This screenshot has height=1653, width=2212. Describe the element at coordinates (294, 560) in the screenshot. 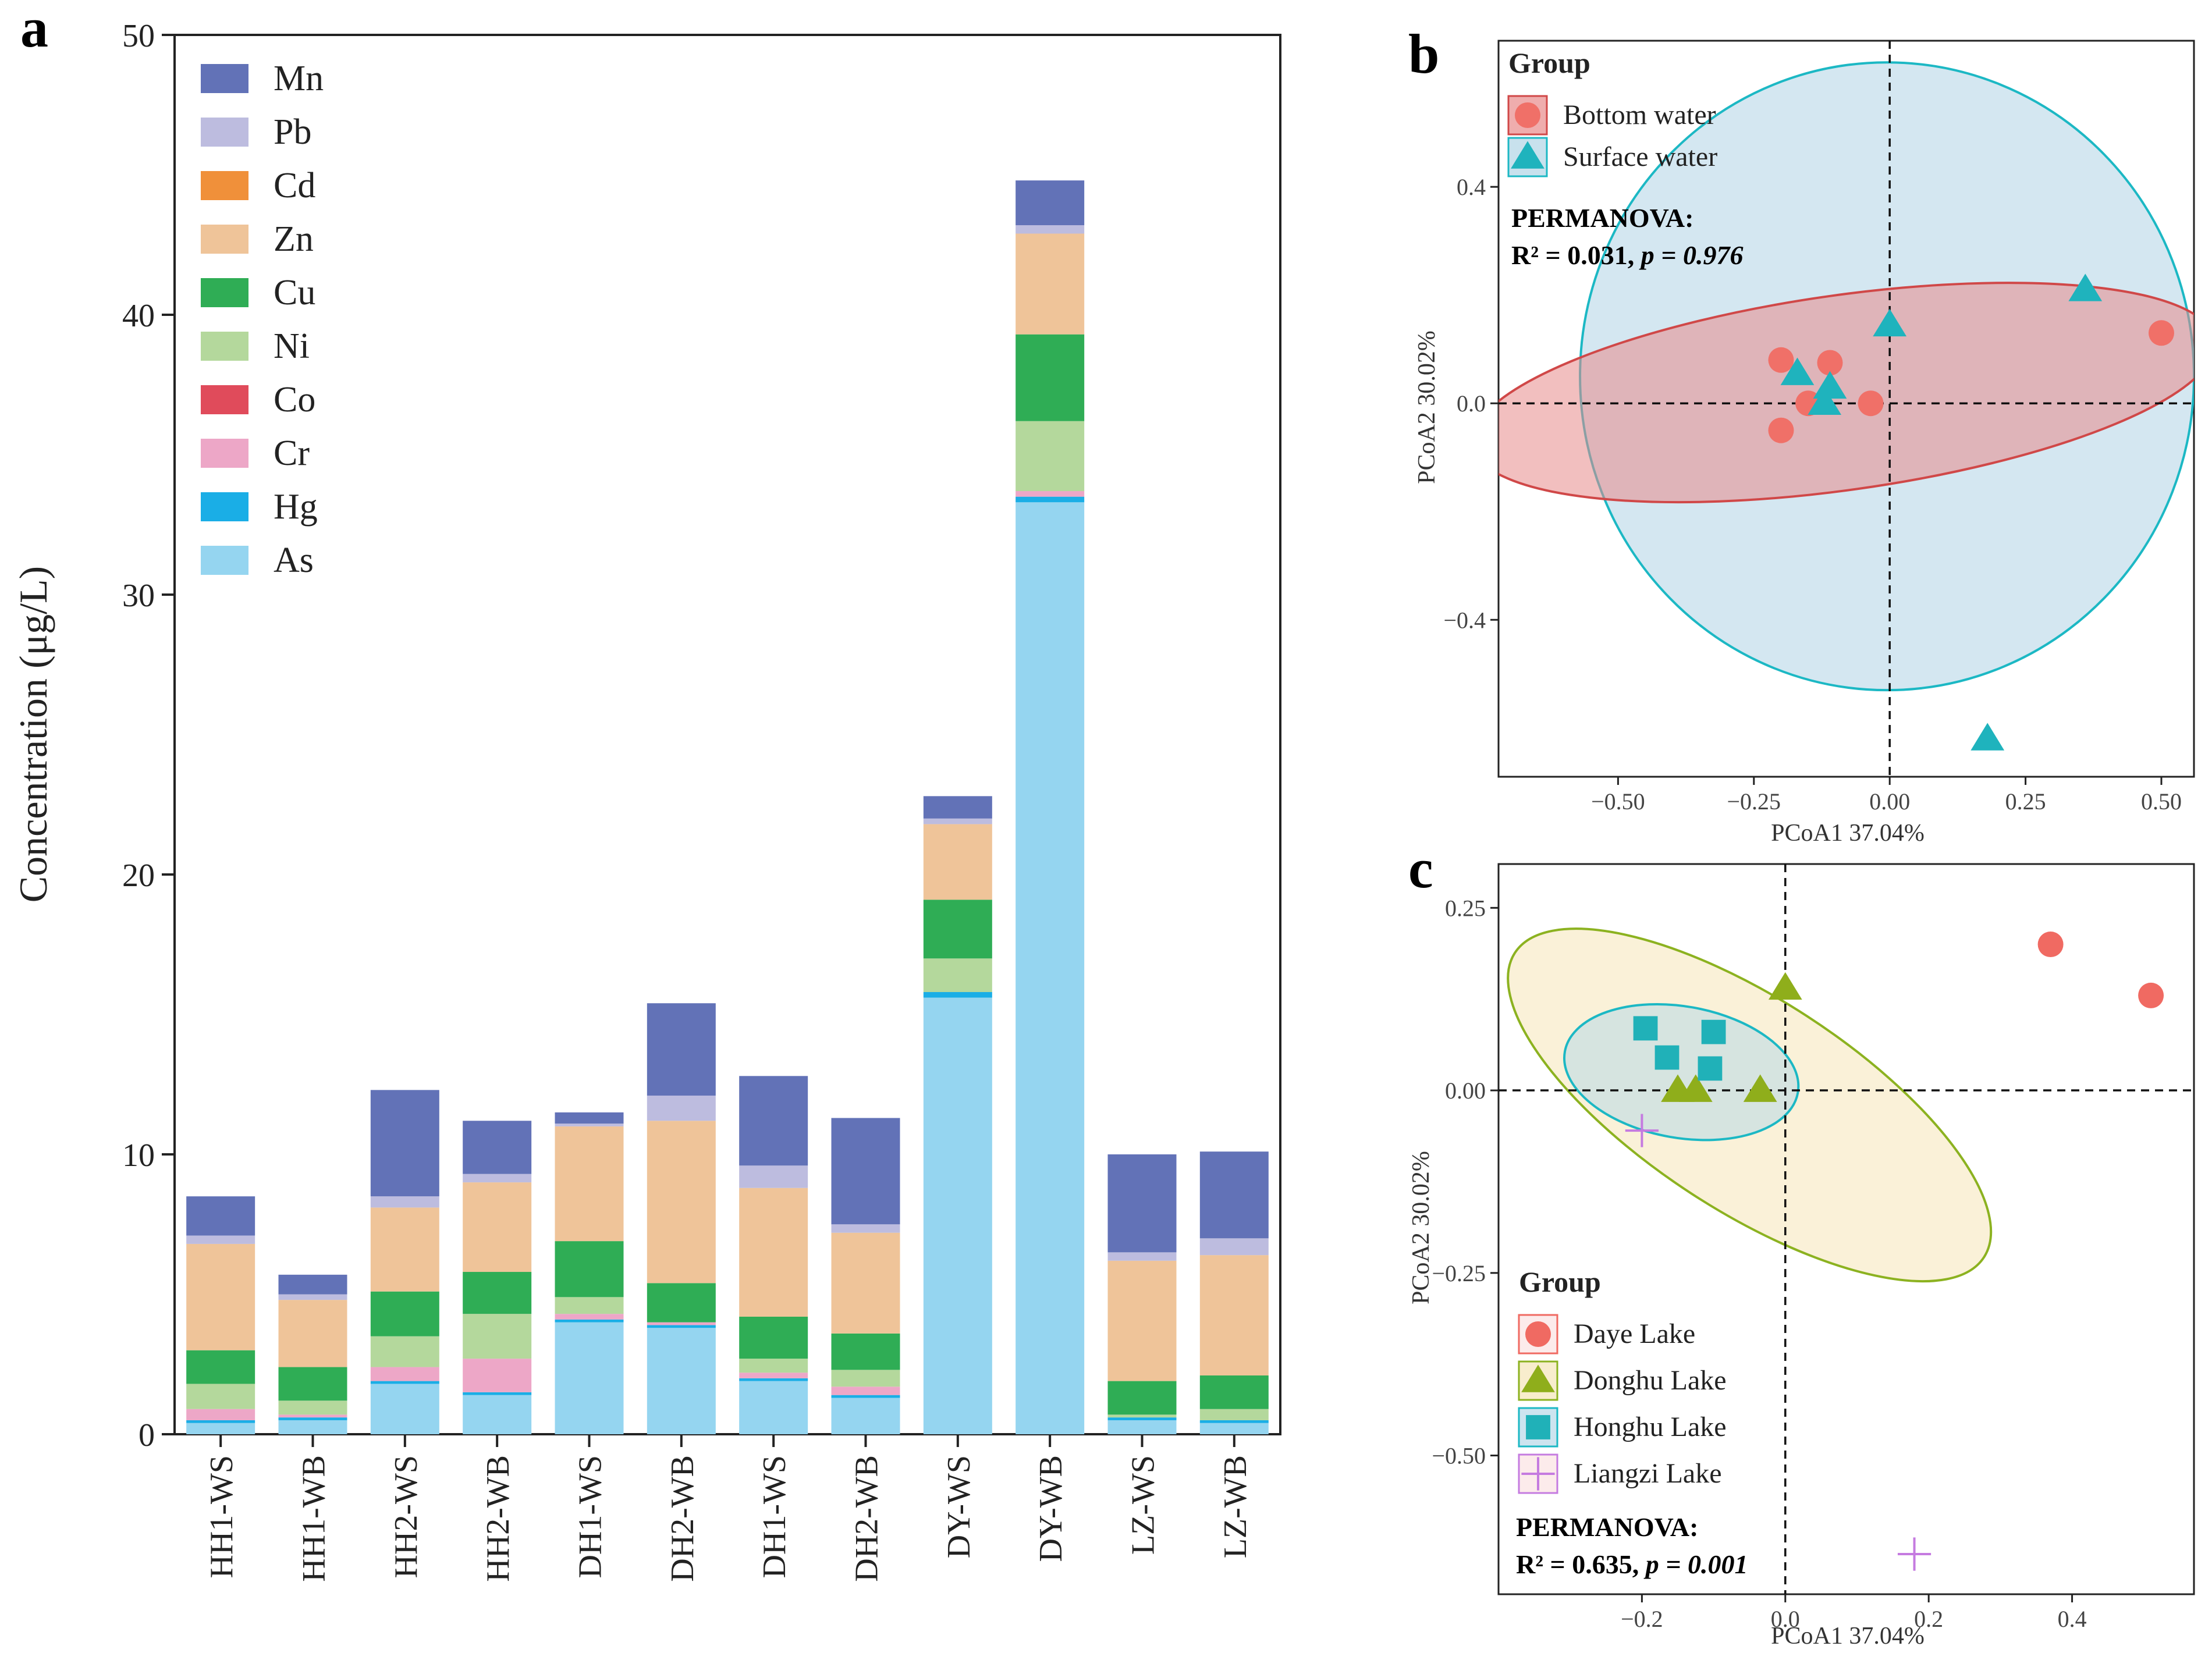

I see `legend-label-as: As` at that location.